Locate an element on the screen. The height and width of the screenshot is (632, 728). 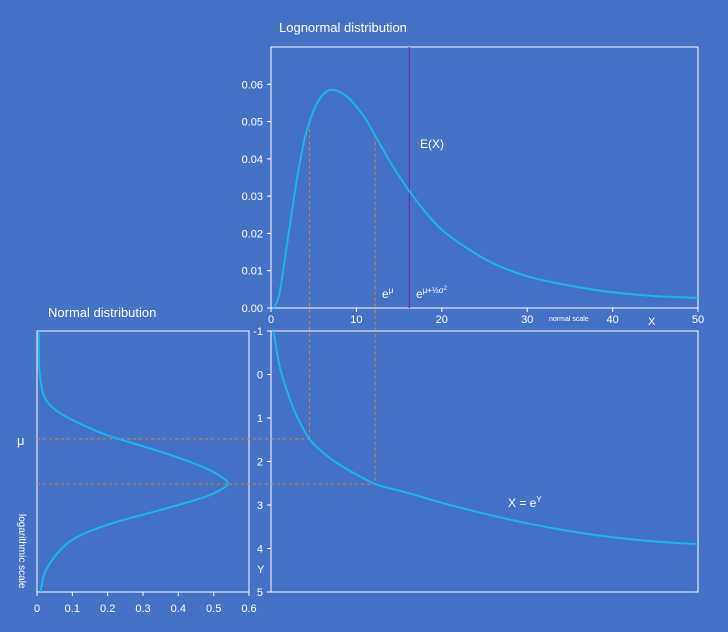
lognormal-y-tick-label: 0.04 is located at coordinates (252, 160).